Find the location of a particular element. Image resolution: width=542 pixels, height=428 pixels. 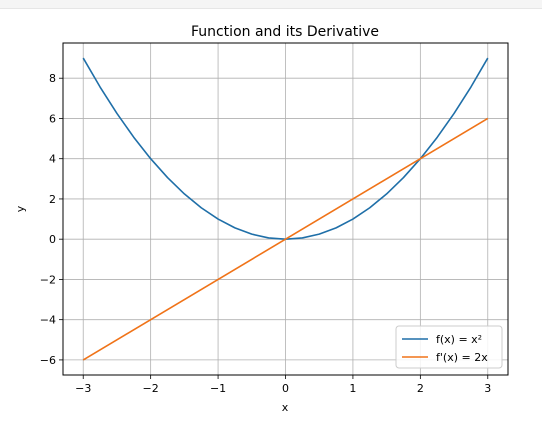

chart-title: Function and its Derivative is located at coordinates (285, 32).